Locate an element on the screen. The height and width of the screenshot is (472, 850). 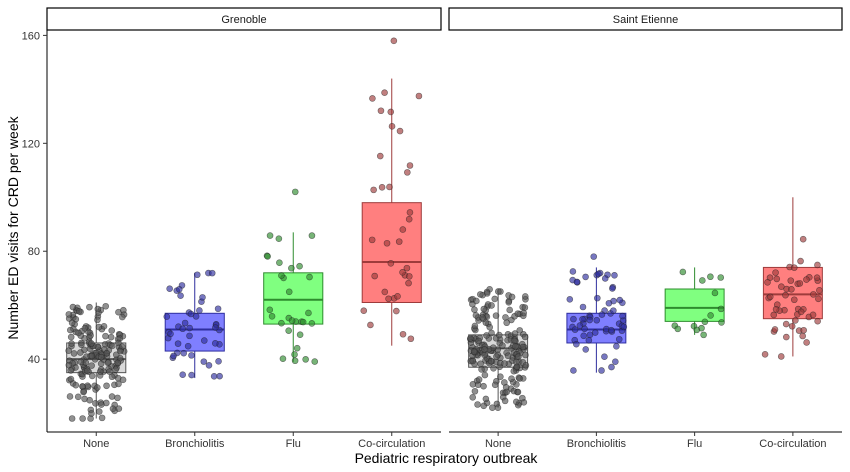
y-tick-label: 80 is located at coordinates (34, 252).